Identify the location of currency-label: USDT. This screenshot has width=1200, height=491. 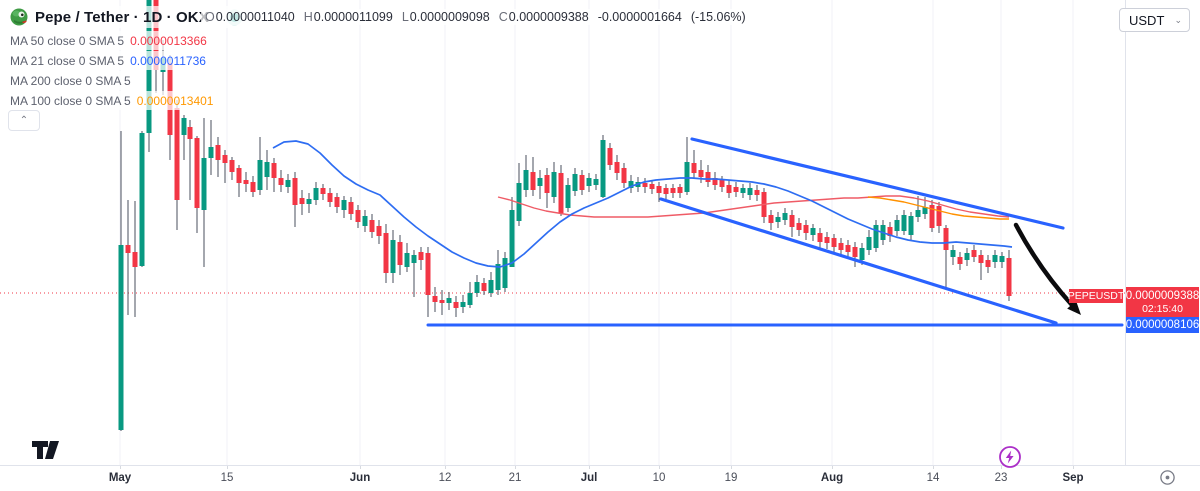
(1147, 20).